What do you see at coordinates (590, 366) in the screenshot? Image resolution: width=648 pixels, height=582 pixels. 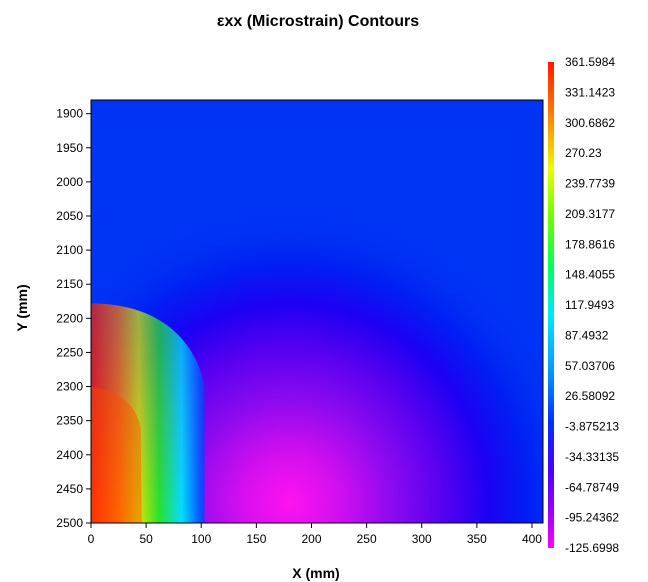 I see `colorbar-tick-label: 57.03706` at bounding box center [590, 366].